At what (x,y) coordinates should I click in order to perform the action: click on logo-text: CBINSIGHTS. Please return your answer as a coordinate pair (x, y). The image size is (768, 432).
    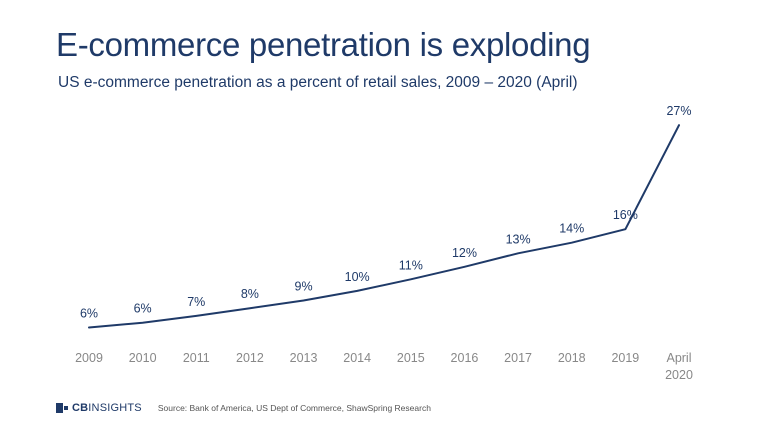
    Looking at the image, I should click on (107, 408).